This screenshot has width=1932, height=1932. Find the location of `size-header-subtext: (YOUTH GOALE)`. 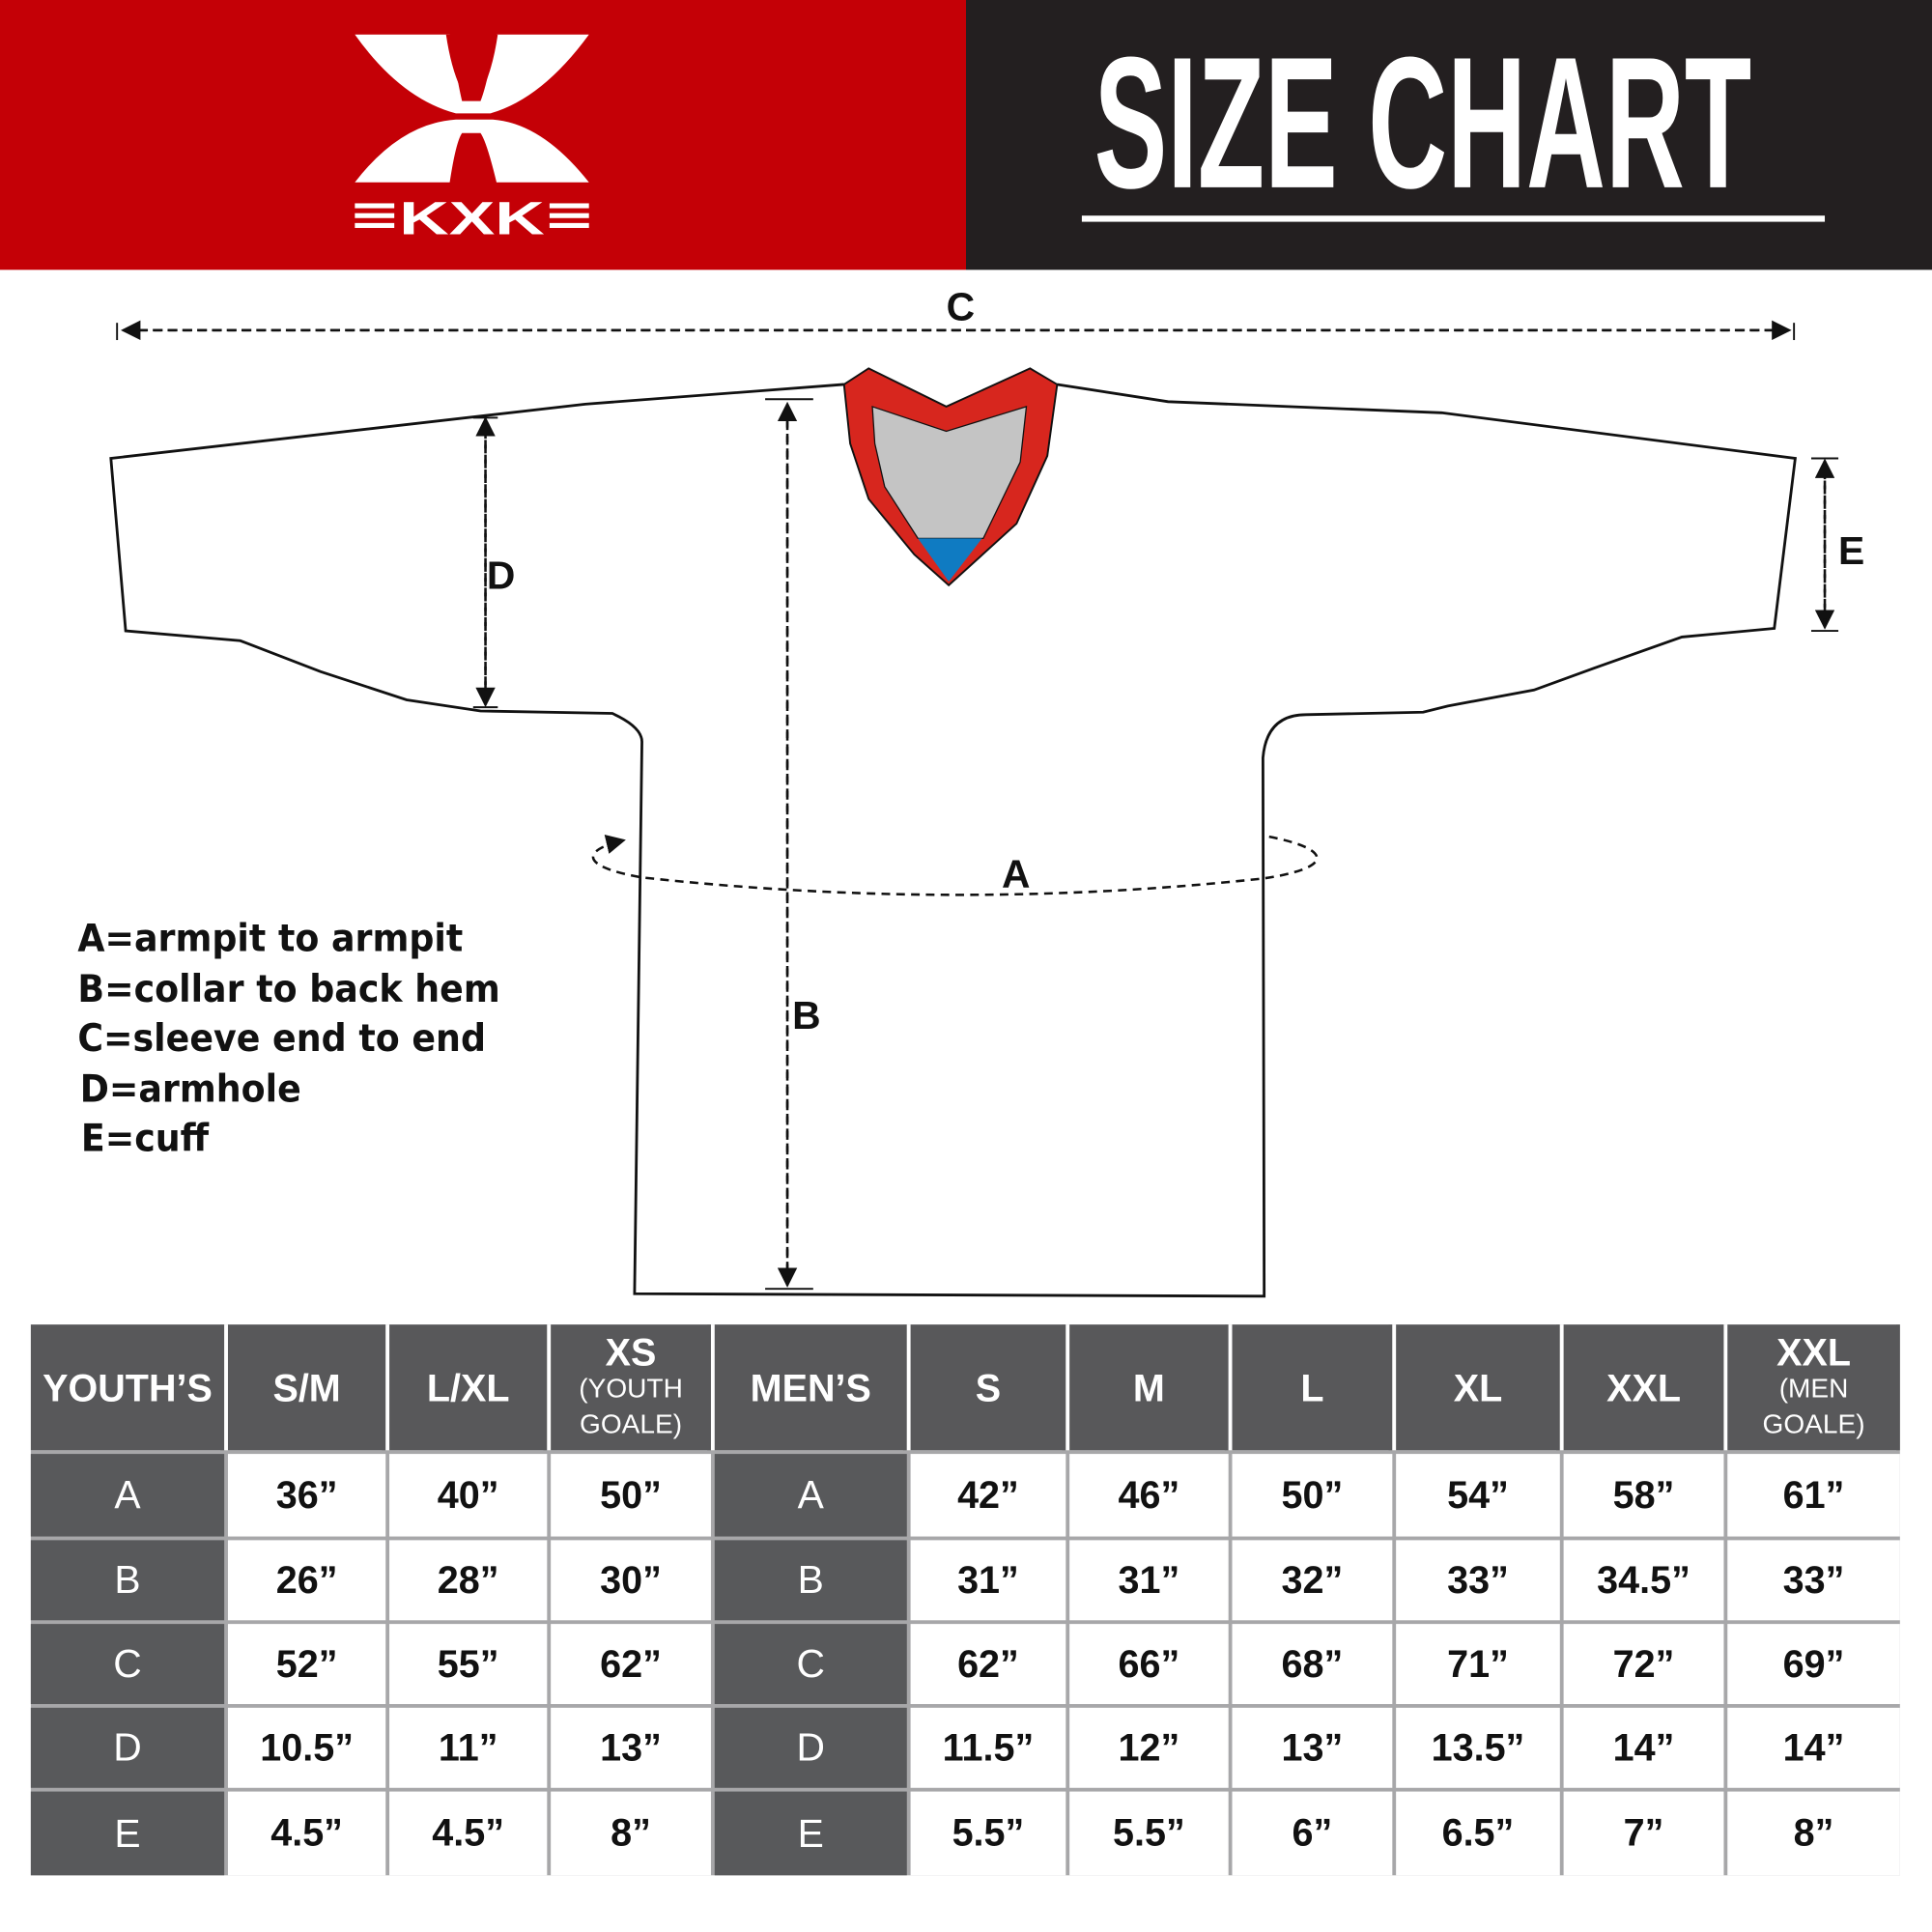

size-header-subtext: (YOUTH GOALE) is located at coordinates (631, 1405).